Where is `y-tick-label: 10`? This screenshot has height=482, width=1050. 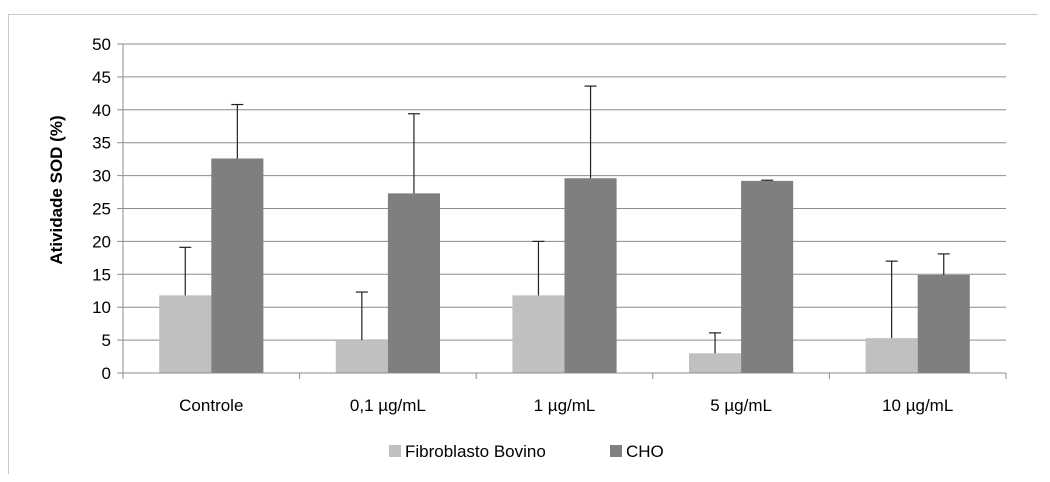
y-tick-label: 10 is located at coordinates (101, 307).